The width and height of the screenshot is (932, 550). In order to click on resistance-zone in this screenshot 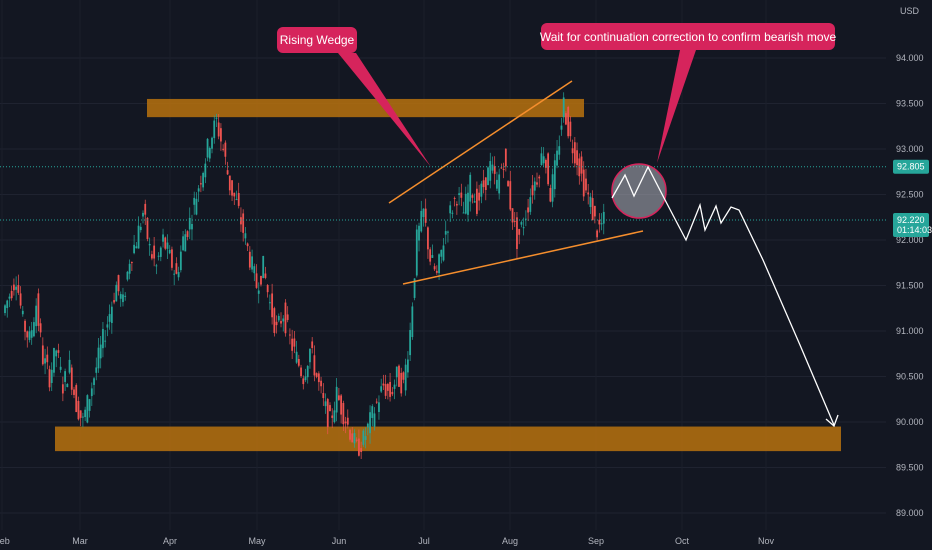, I will do `click(365, 108)`.